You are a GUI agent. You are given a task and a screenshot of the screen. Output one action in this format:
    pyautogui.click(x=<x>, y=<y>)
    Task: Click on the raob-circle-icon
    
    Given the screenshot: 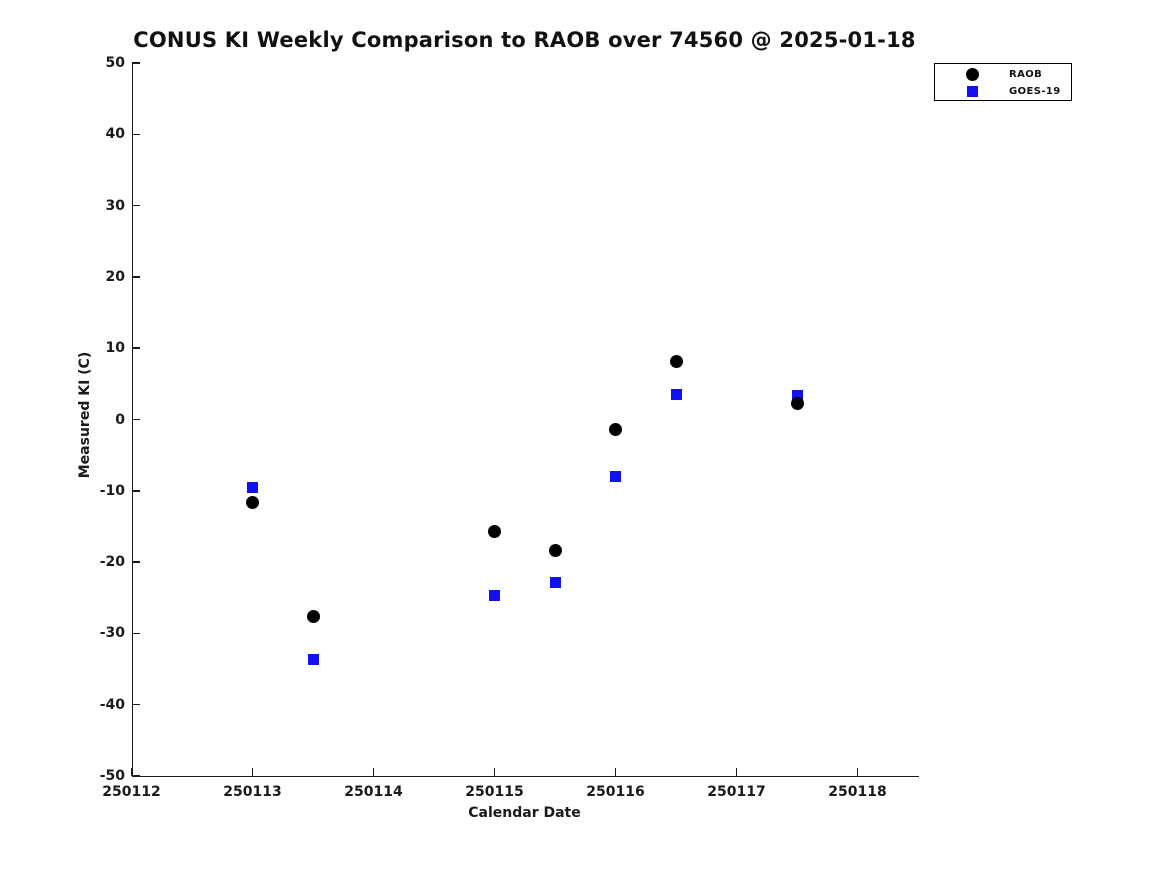 What is the action you would take?
    pyautogui.click(x=972, y=74)
    